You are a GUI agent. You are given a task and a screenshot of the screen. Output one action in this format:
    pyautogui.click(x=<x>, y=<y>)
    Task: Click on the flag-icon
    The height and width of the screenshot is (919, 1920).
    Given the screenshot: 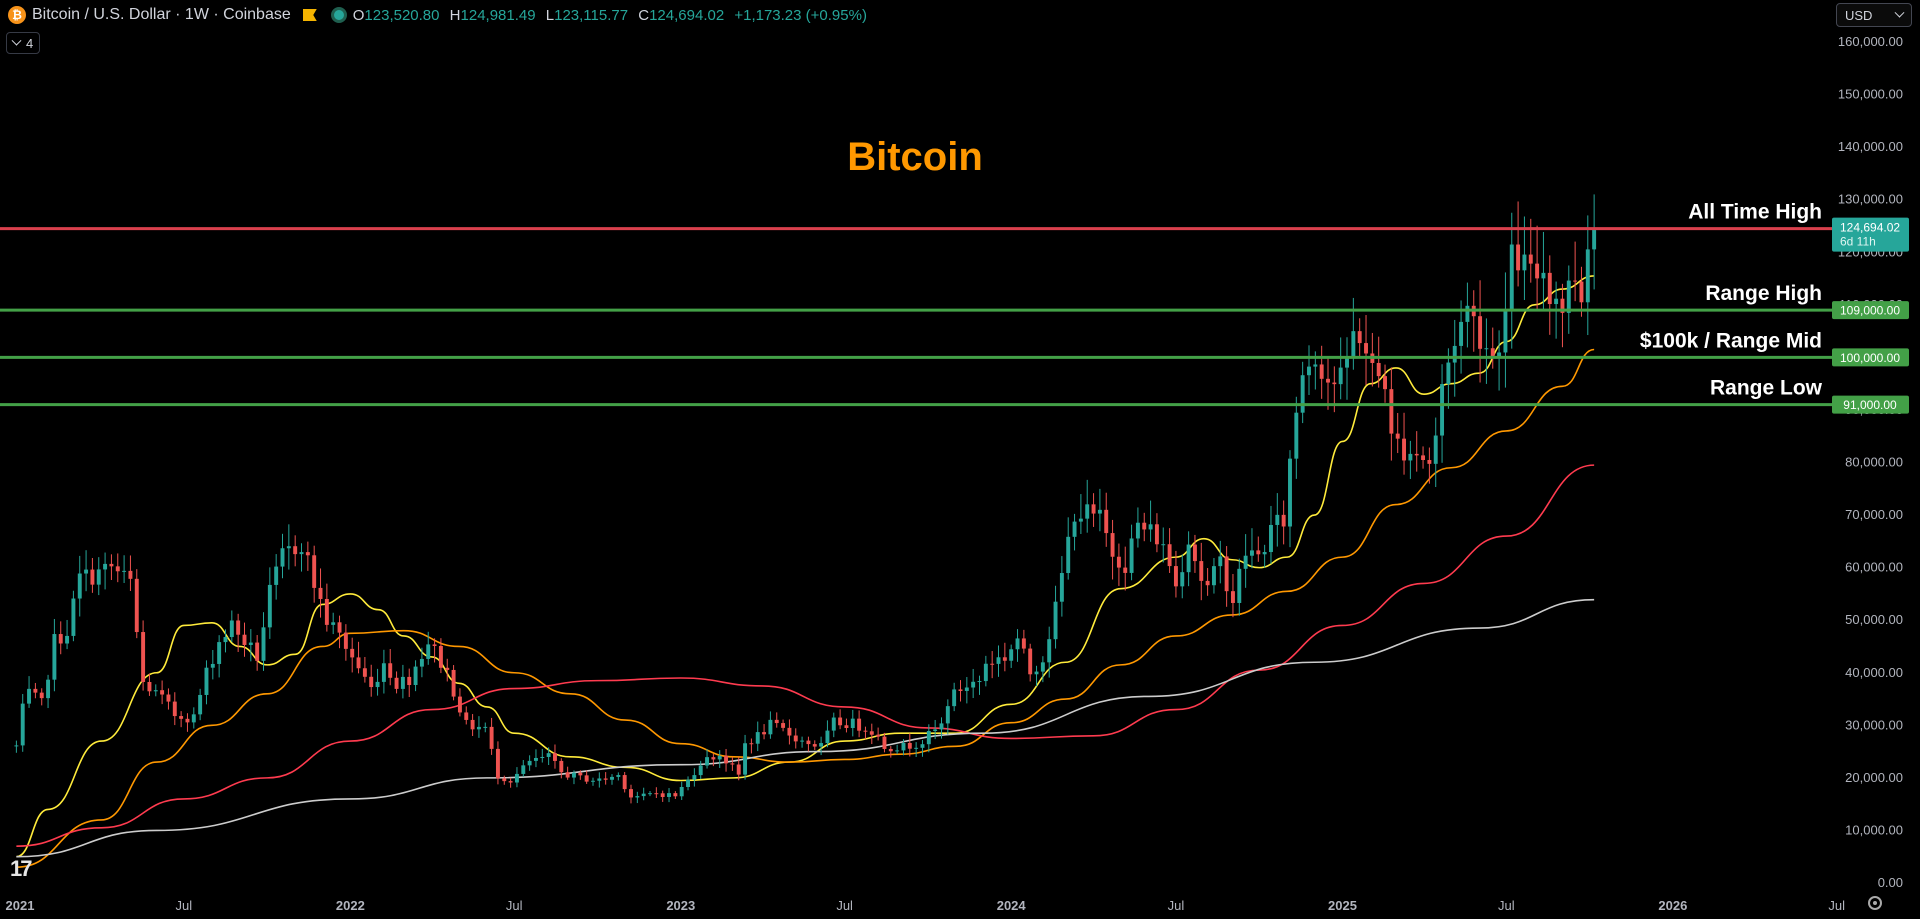 What is the action you would take?
    pyautogui.click(x=309, y=15)
    